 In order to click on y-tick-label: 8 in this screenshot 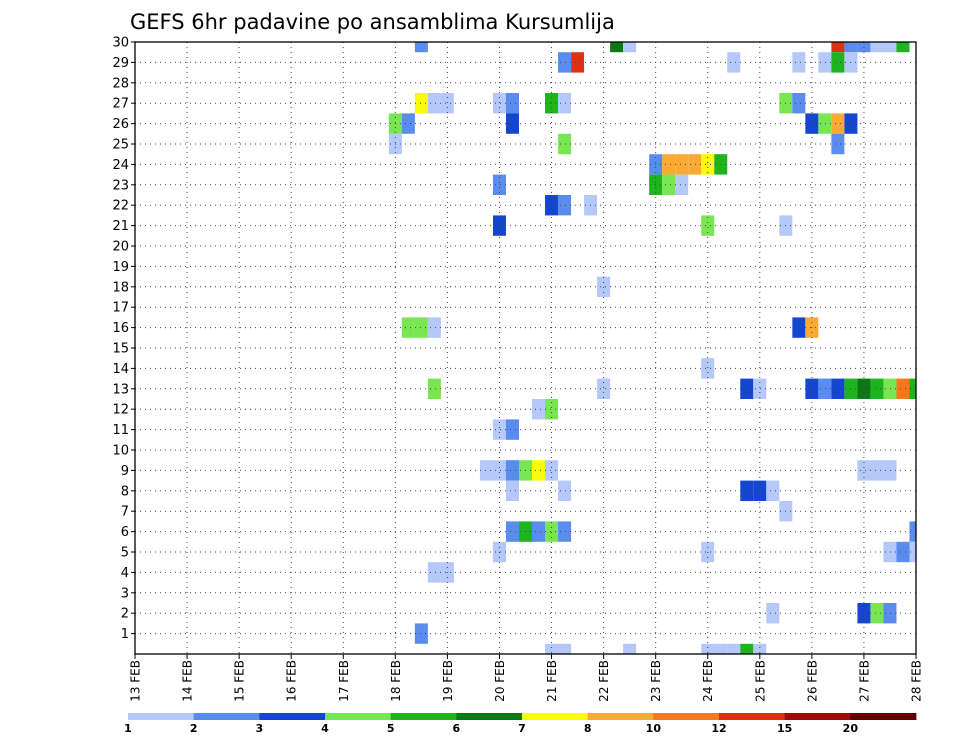, I will do `click(125, 491)`.